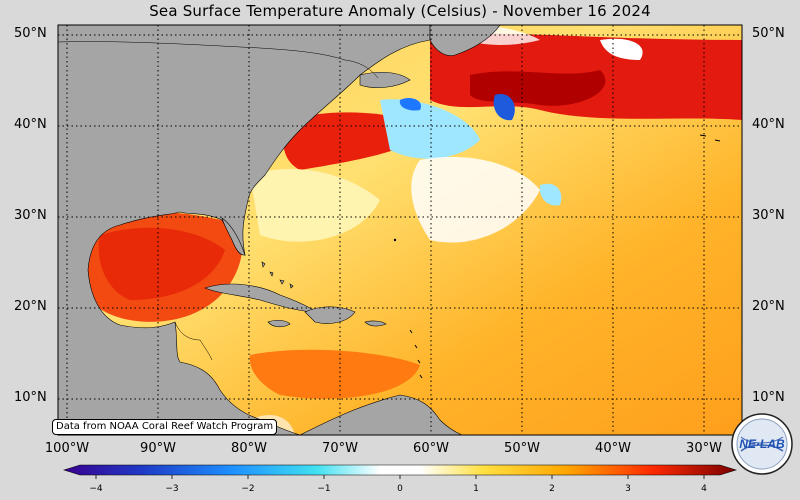  I want to click on colorbar-tick-label: −2, so click(248, 489).